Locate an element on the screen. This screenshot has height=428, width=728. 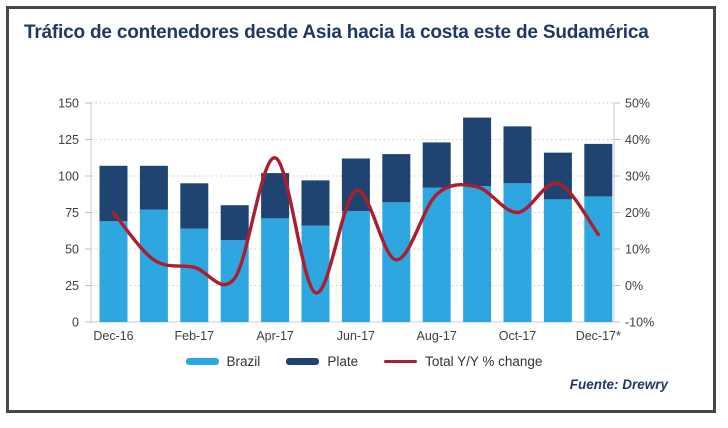
right-axis-label: 0% is located at coordinates (634, 286).